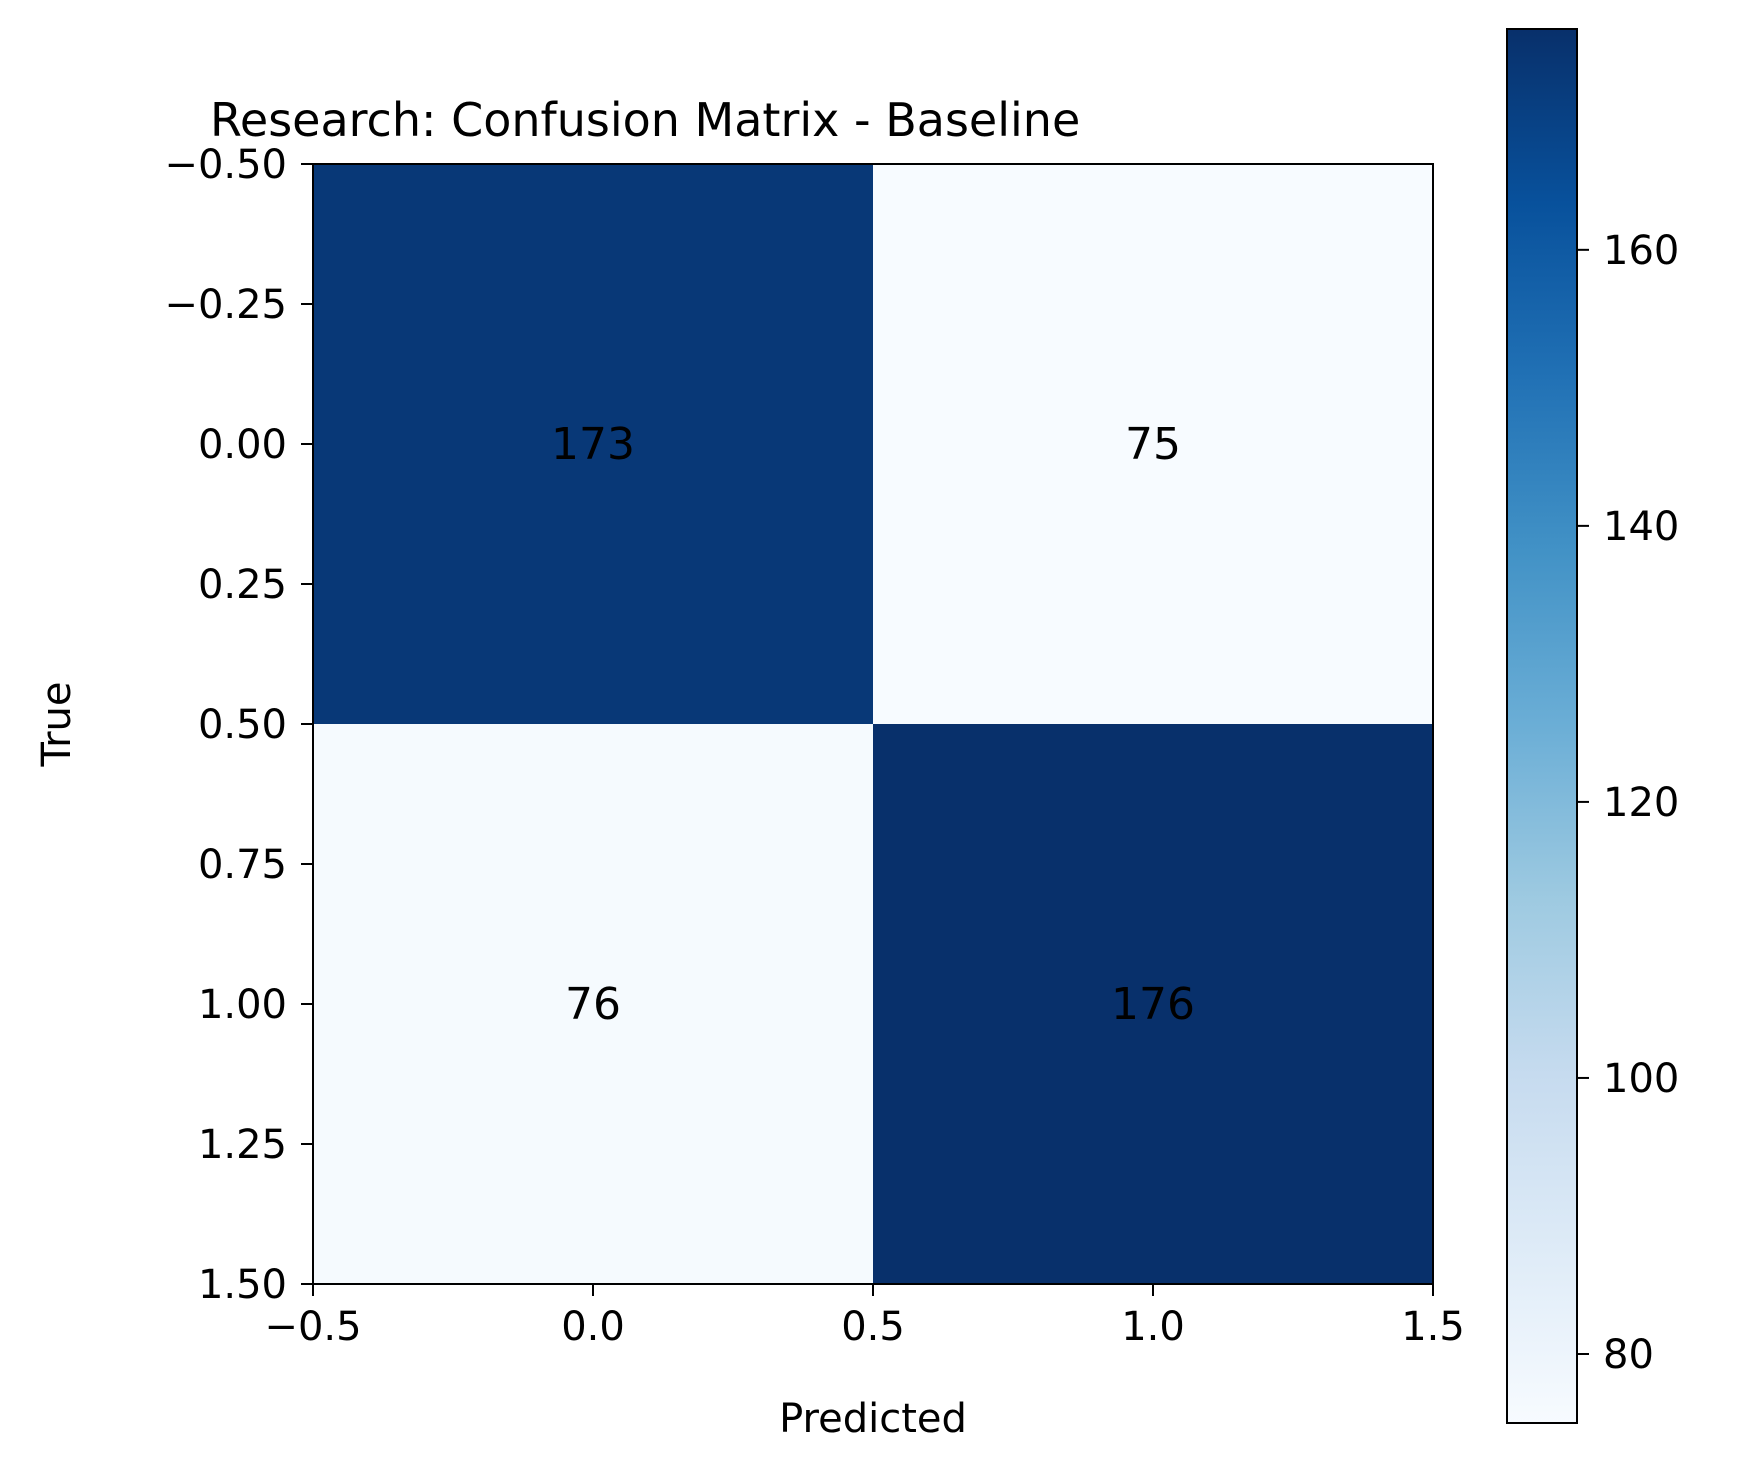 The height and width of the screenshot is (1470, 1737). I want to click on chart-title: Research: Confusion Matrix - Baseline, so click(645, 120).